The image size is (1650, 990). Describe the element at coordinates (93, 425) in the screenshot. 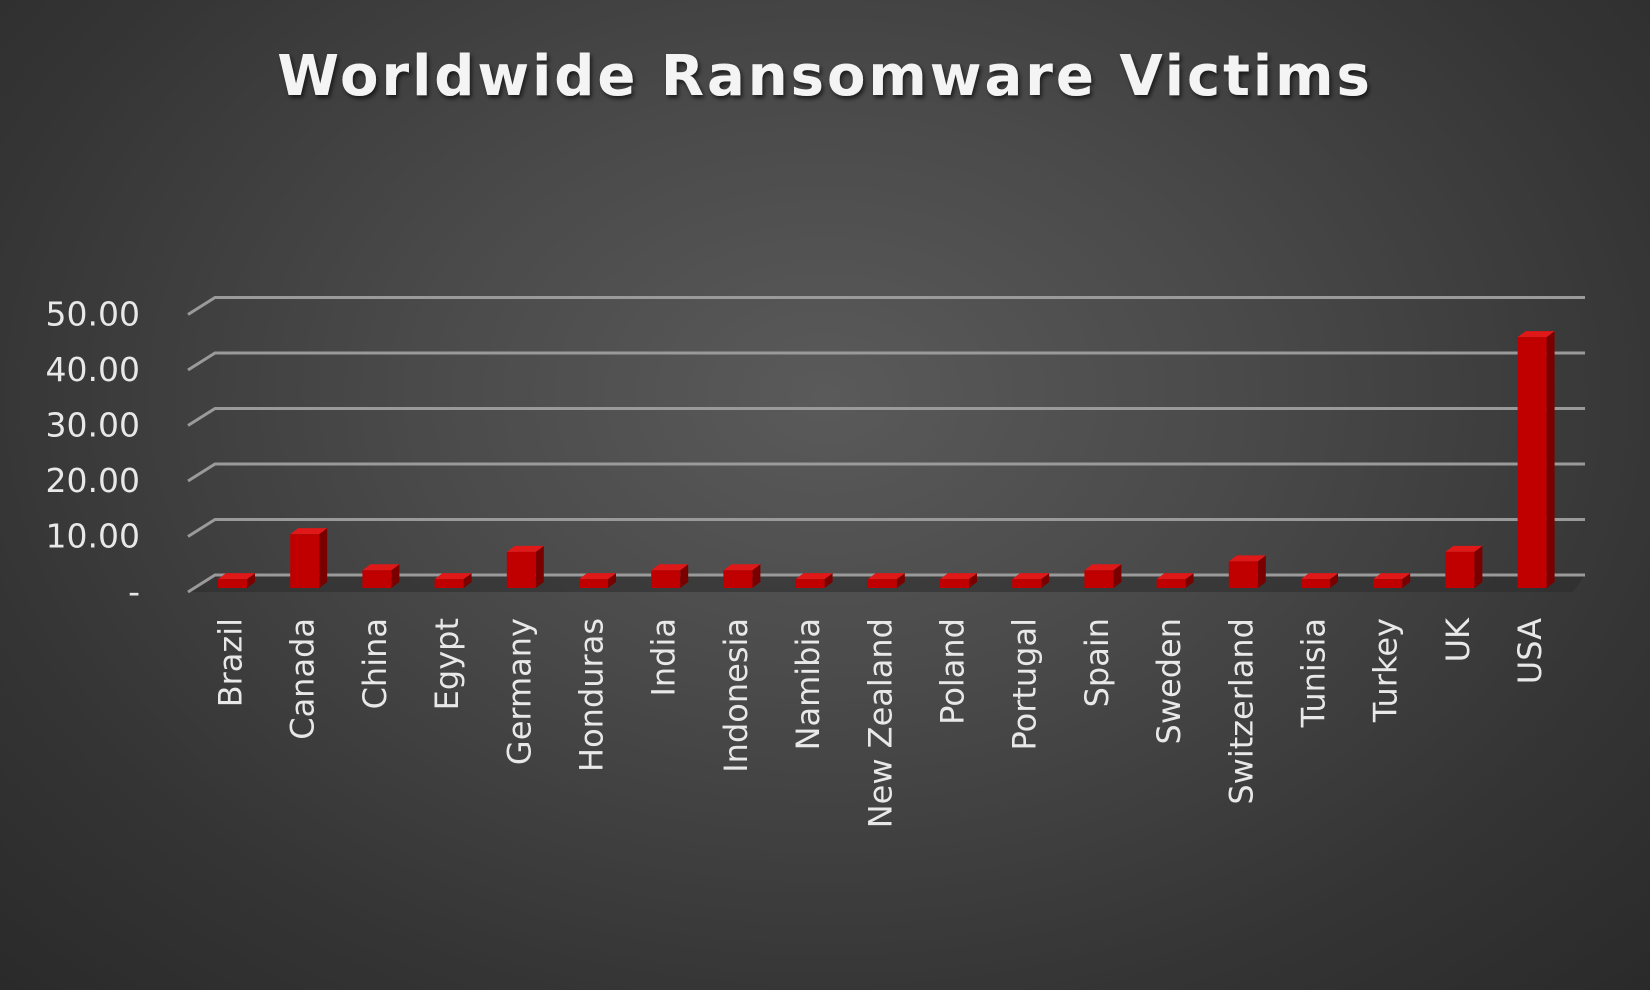

I see `y-tick-label: 30.00` at that location.